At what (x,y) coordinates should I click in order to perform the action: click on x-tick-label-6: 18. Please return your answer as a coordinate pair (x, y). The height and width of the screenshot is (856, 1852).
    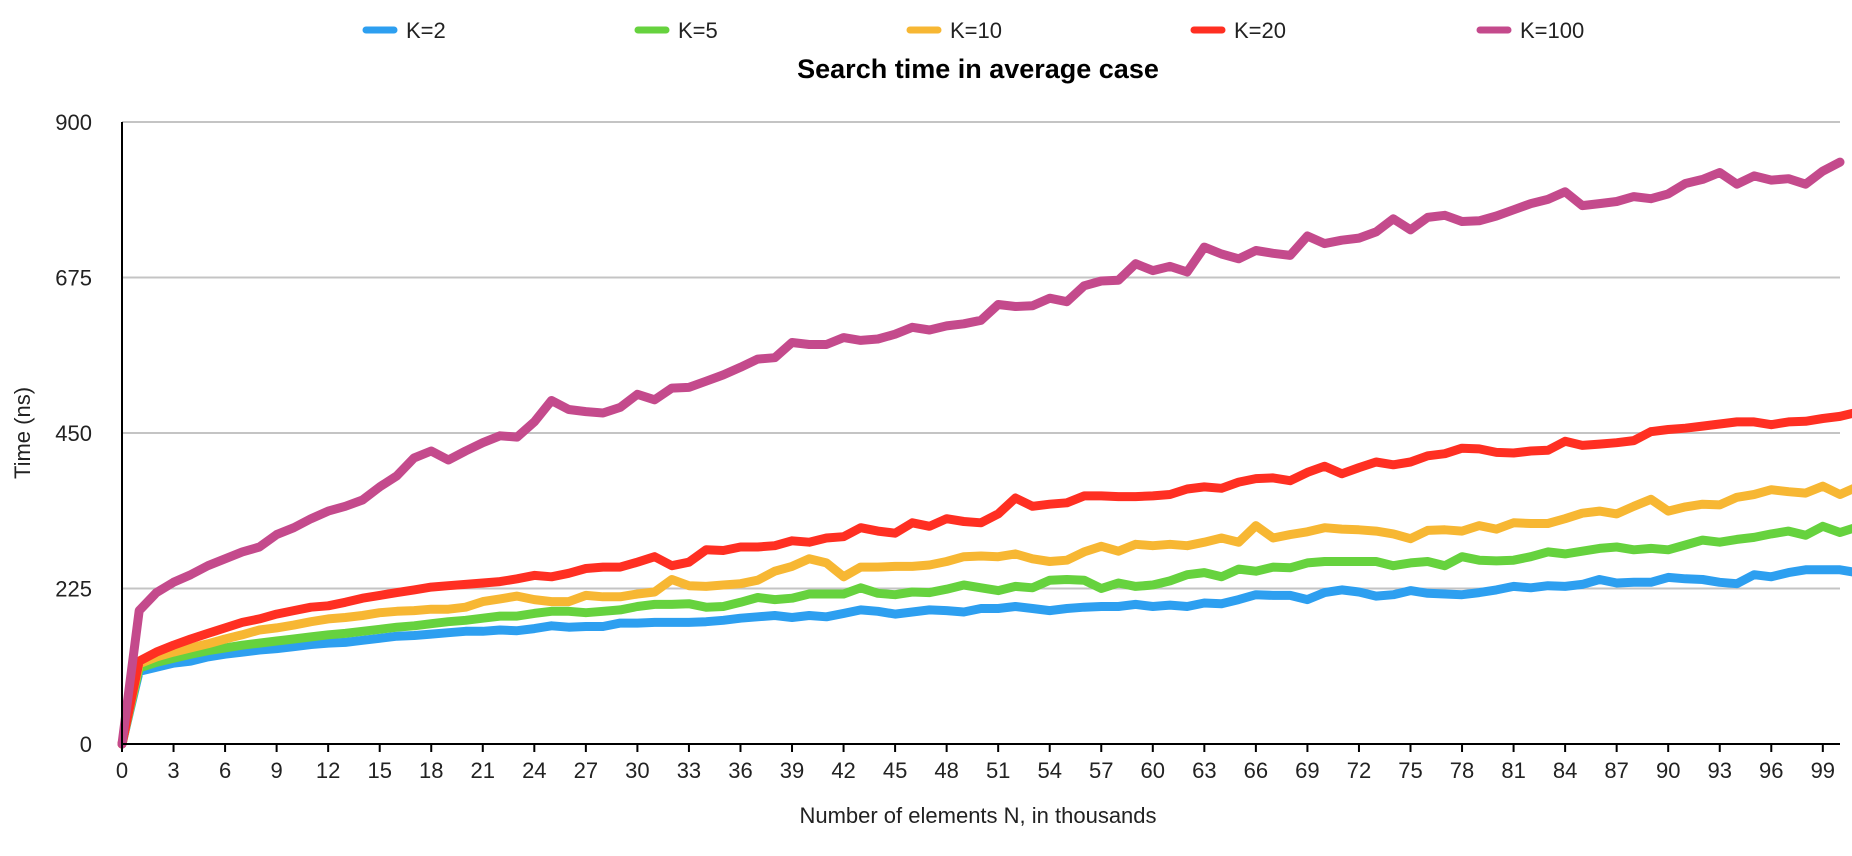
    Looking at the image, I should click on (431, 770).